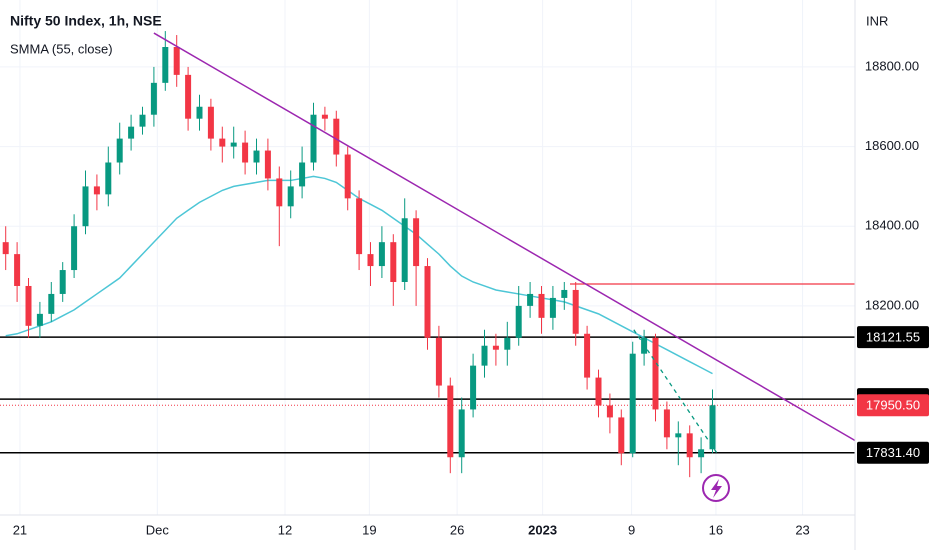 The image size is (932, 550). I want to click on alert-icon, so click(716, 488).